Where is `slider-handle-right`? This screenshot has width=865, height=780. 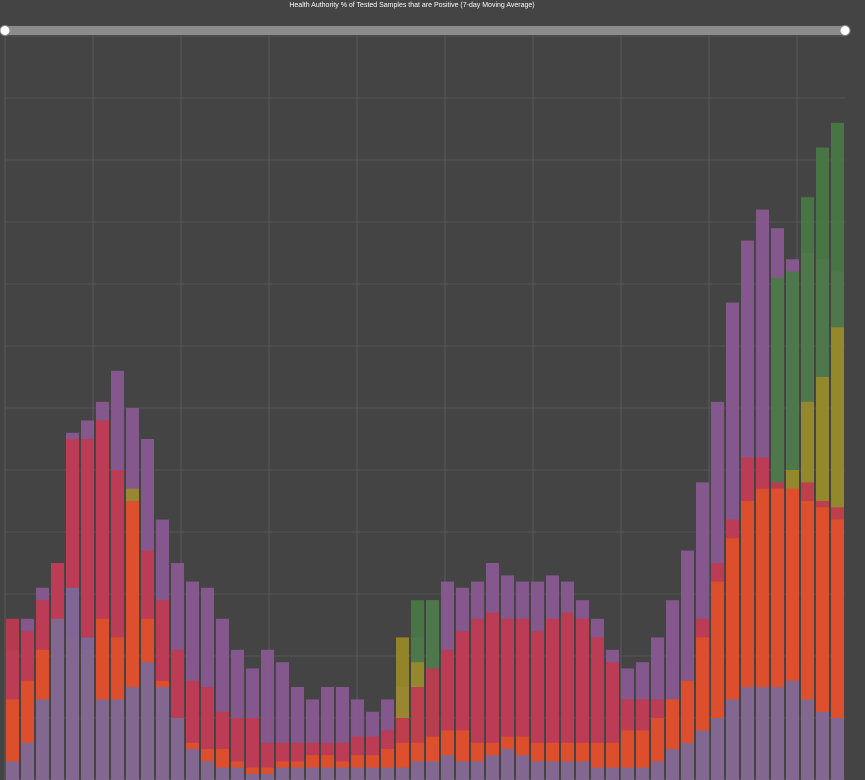
slider-handle-right is located at coordinates (845, 30).